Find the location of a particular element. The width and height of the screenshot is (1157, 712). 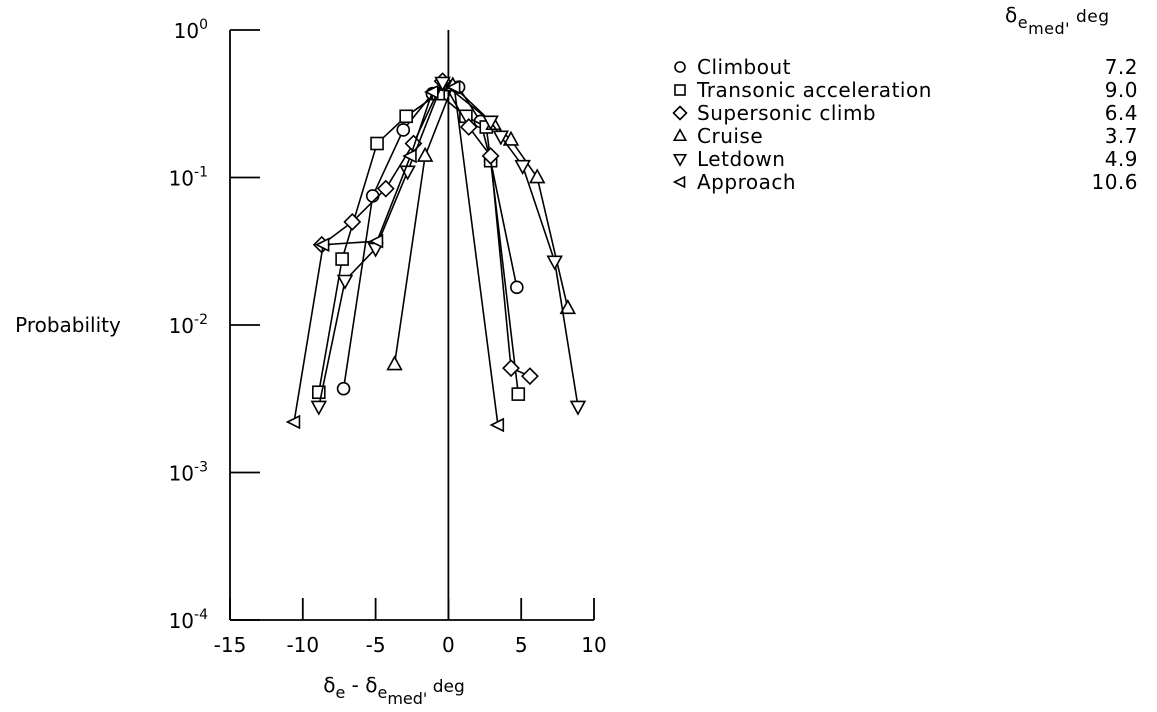

y-tick-label: 10⁻¹ is located at coordinates (188, 178).